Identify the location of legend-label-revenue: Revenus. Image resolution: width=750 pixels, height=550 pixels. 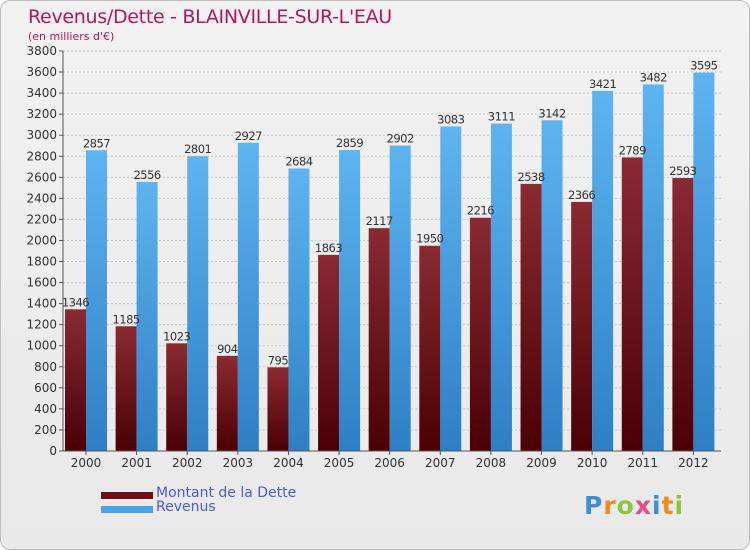
(186, 507).